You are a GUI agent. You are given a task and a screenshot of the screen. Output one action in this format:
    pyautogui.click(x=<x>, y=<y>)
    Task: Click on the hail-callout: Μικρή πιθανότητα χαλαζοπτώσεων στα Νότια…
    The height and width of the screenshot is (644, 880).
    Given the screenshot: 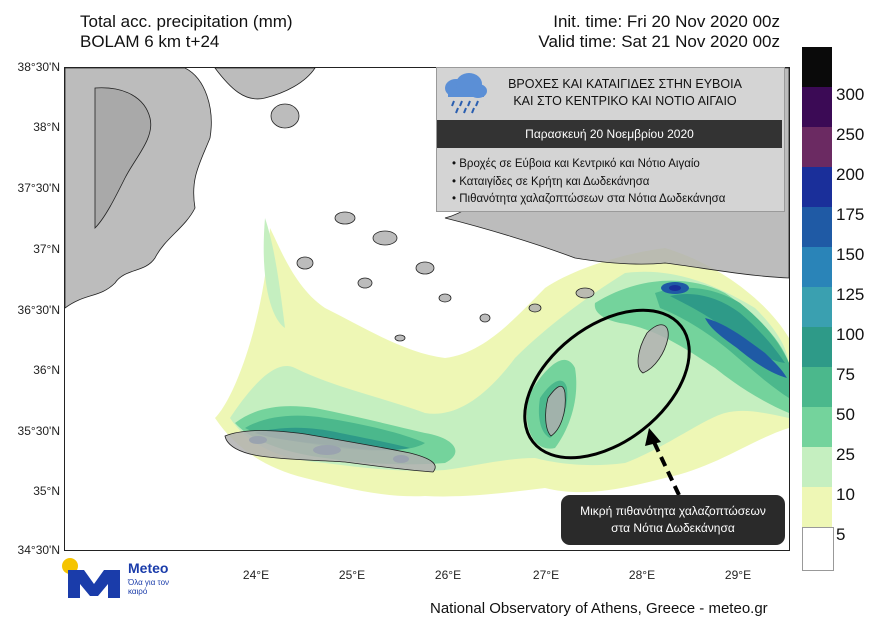 What is the action you would take?
    pyautogui.click(x=673, y=520)
    